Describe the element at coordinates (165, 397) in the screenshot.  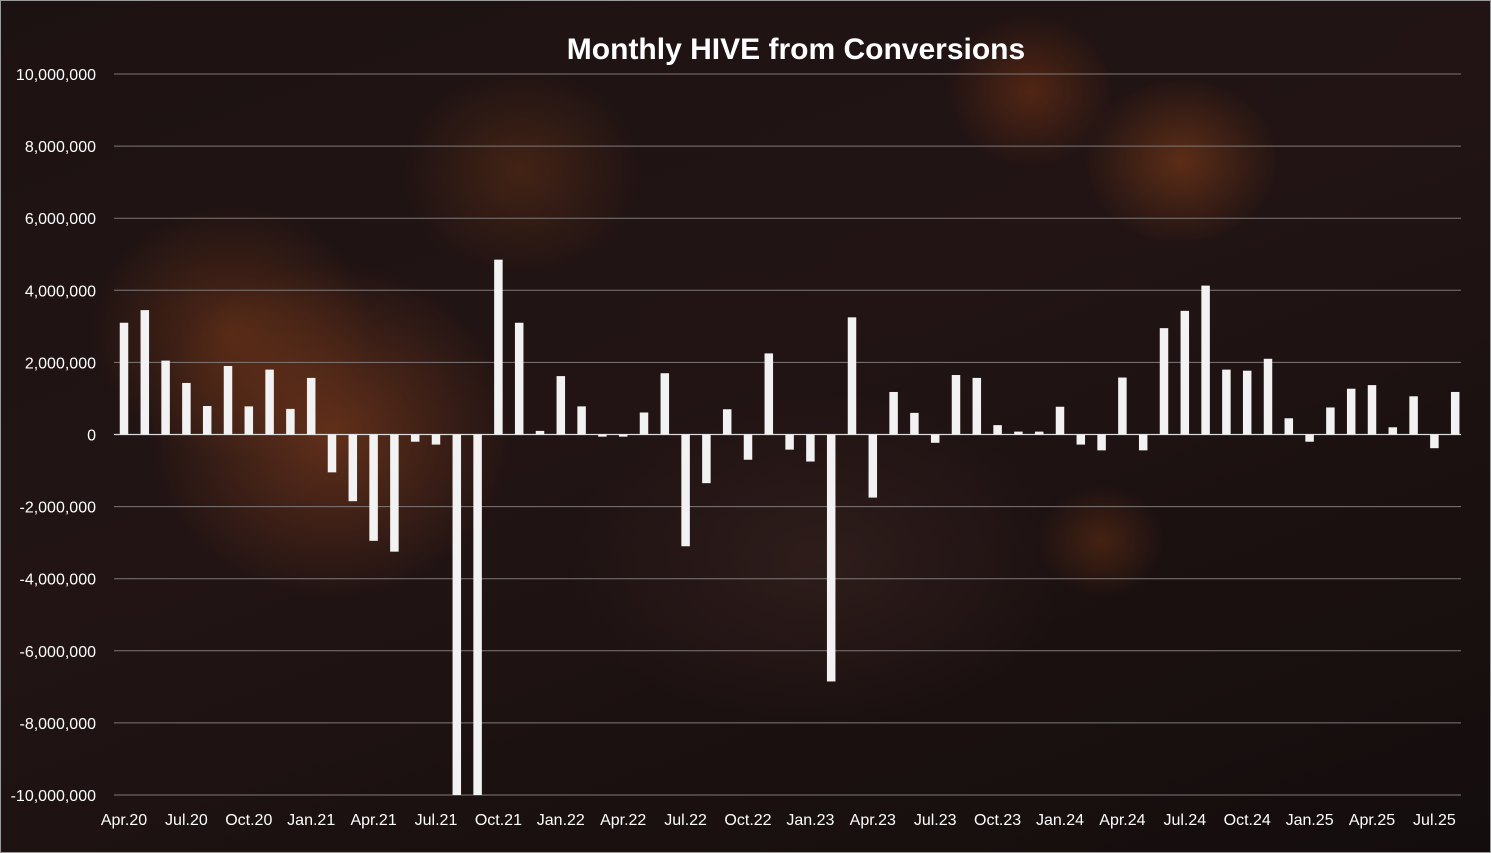
I see `bar-Jun.20` at that location.